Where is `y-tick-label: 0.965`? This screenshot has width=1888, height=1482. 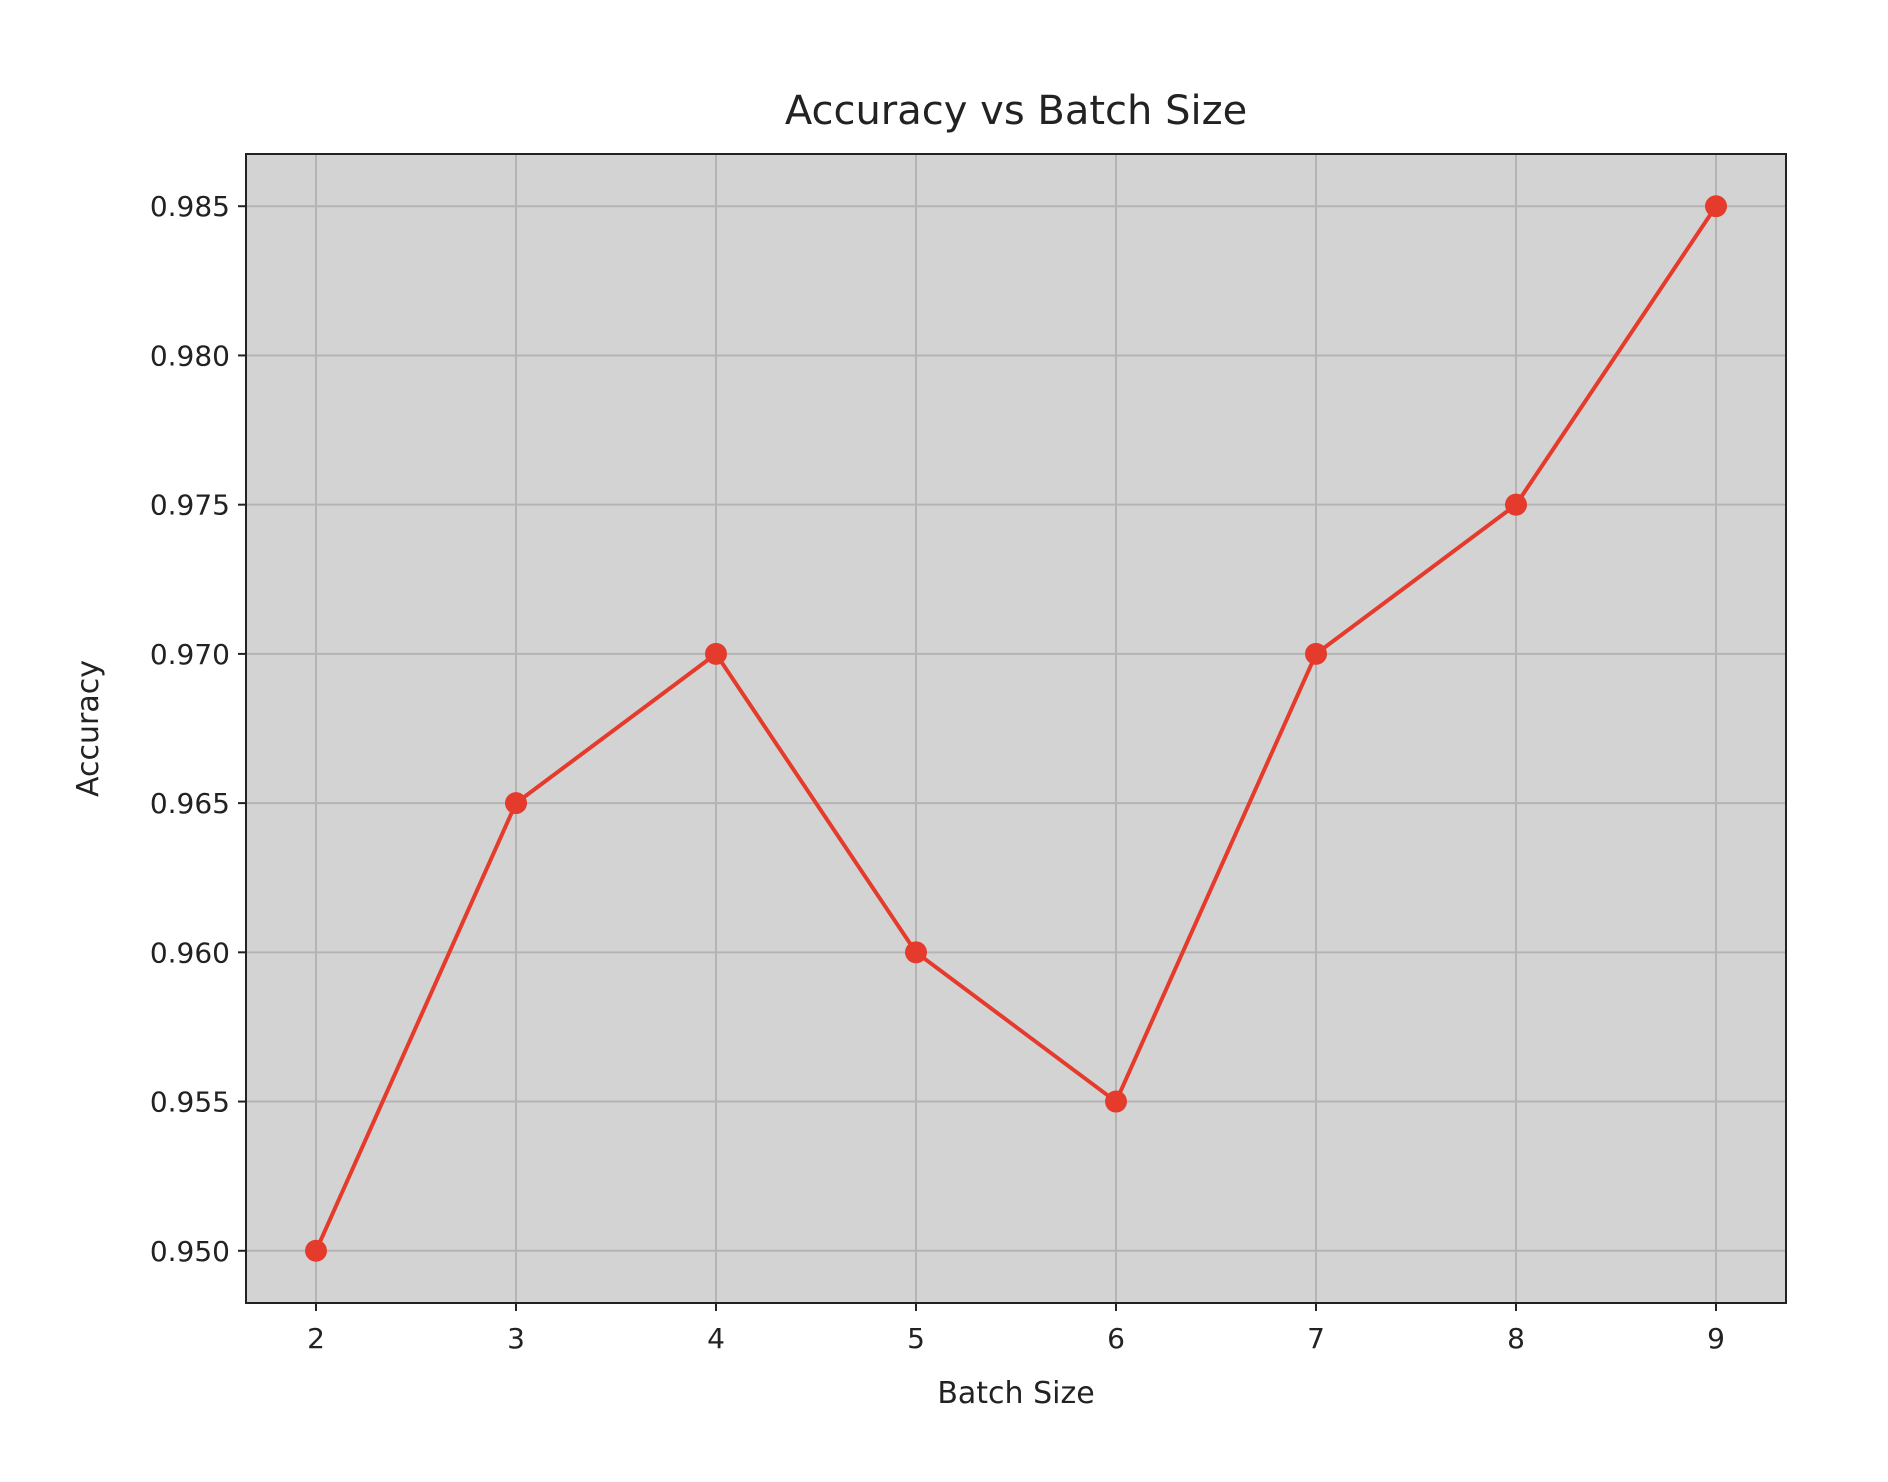
y-tick-label: 0.965 is located at coordinates (190, 803).